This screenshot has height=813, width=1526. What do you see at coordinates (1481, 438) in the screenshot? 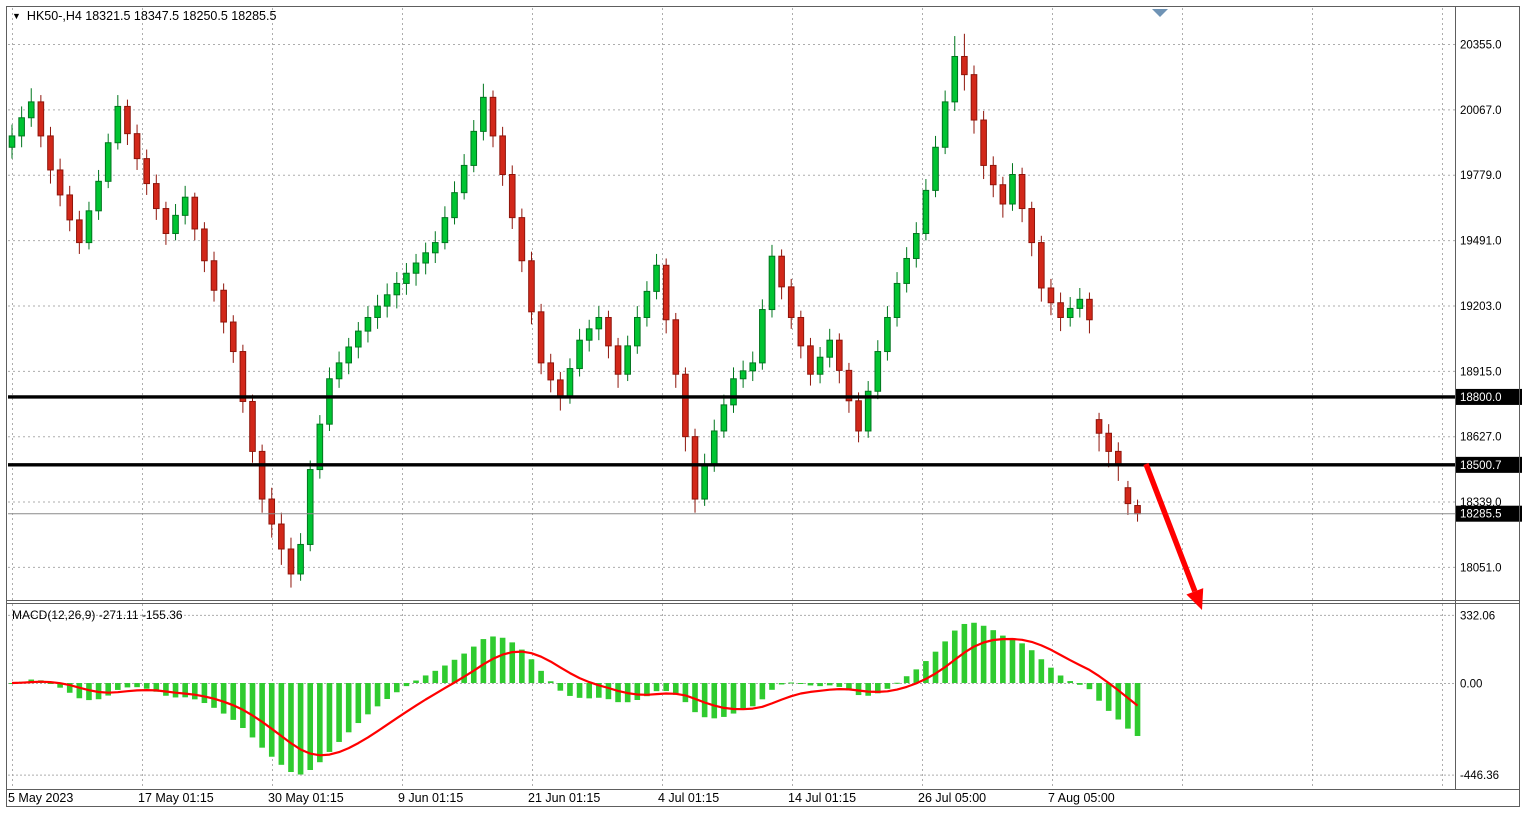
I see `price-tick: 18627.0` at bounding box center [1481, 438].